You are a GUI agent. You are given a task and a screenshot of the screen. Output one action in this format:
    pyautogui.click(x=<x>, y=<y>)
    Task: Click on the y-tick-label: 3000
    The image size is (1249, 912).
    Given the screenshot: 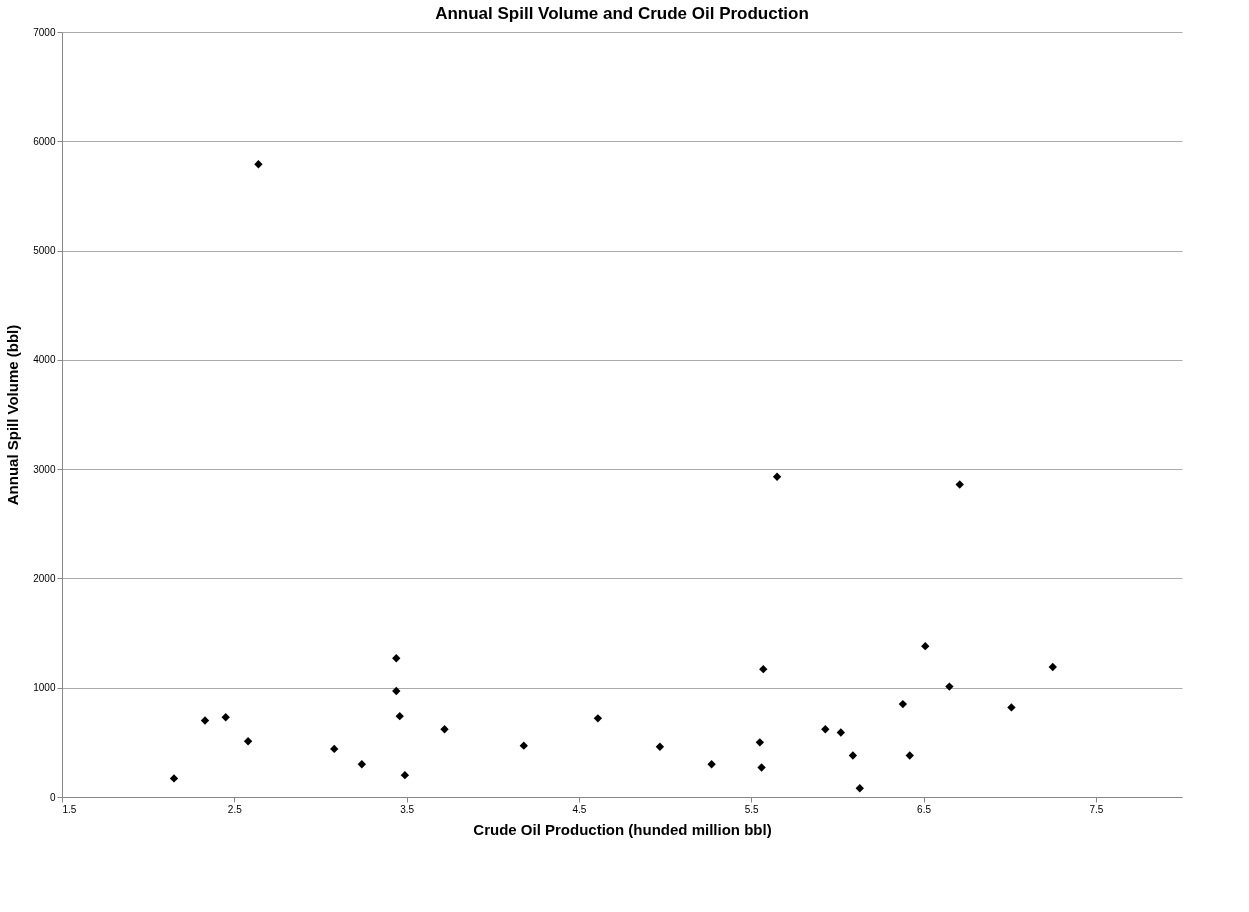 What is the action you would take?
    pyautogui.click(x=44, y=469)
    